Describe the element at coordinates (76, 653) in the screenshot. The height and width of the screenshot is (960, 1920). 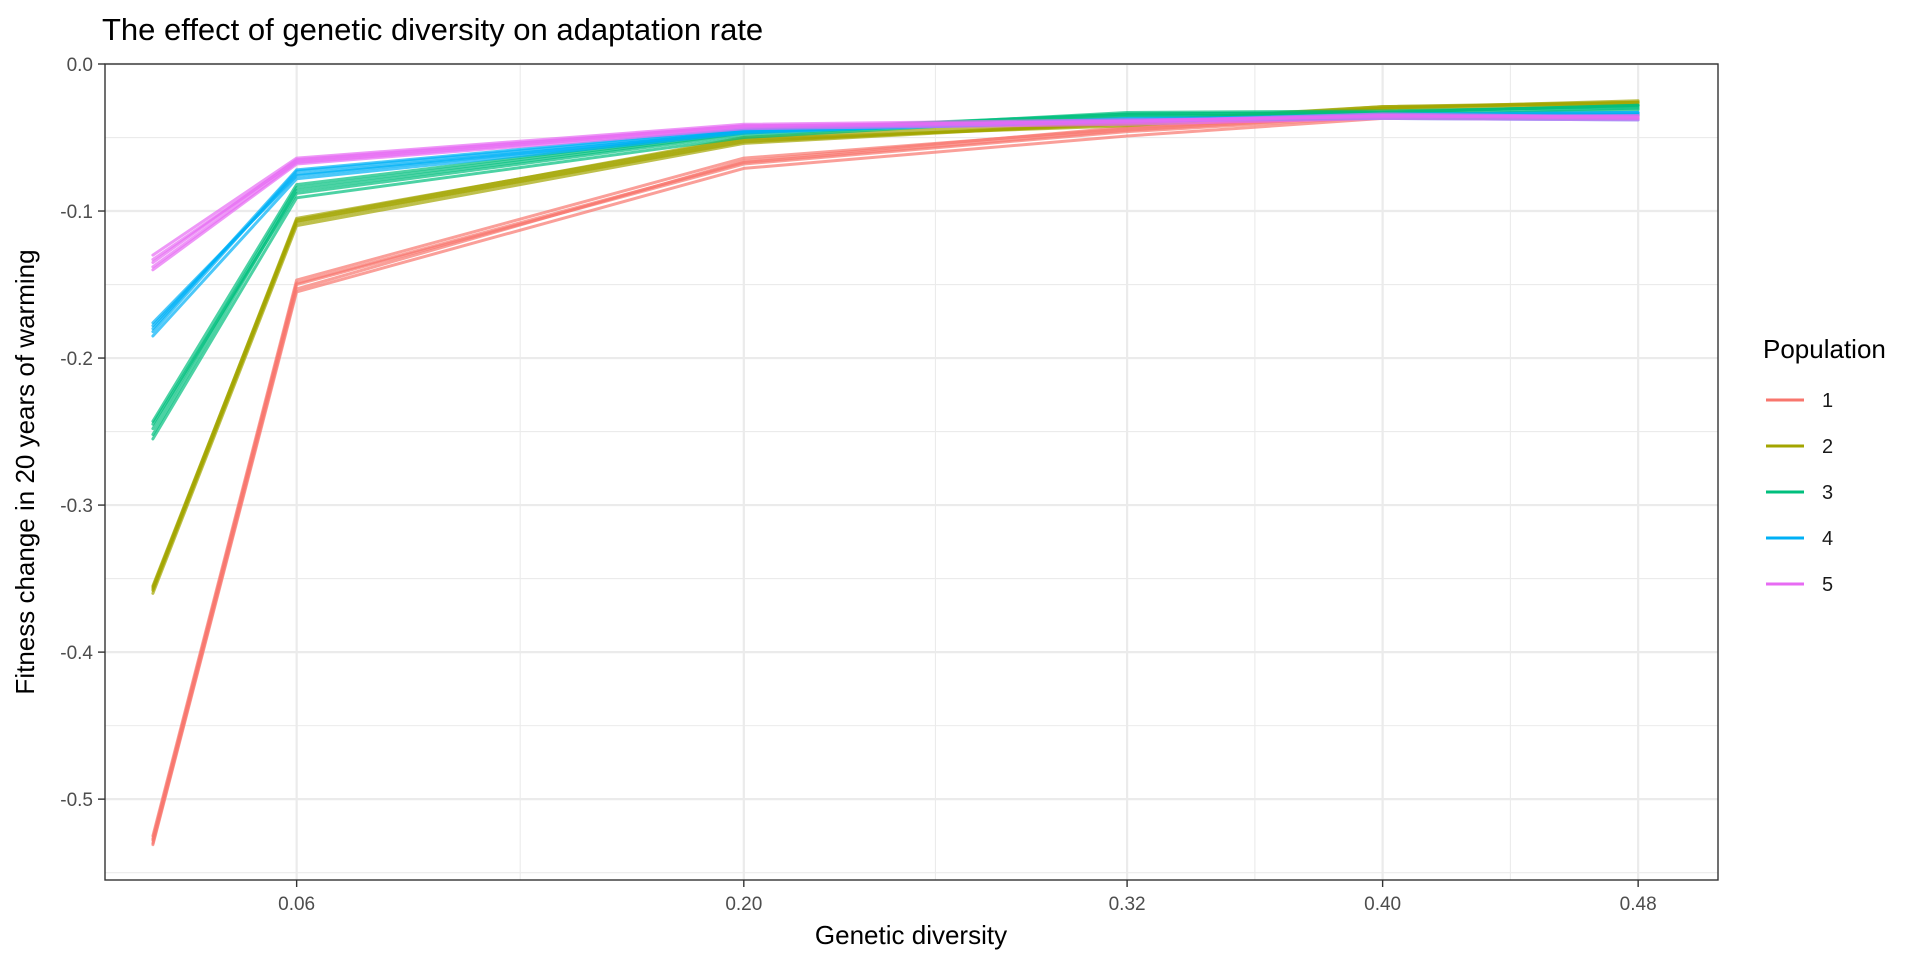
I see `y-tick-label: -0.4` at that location.